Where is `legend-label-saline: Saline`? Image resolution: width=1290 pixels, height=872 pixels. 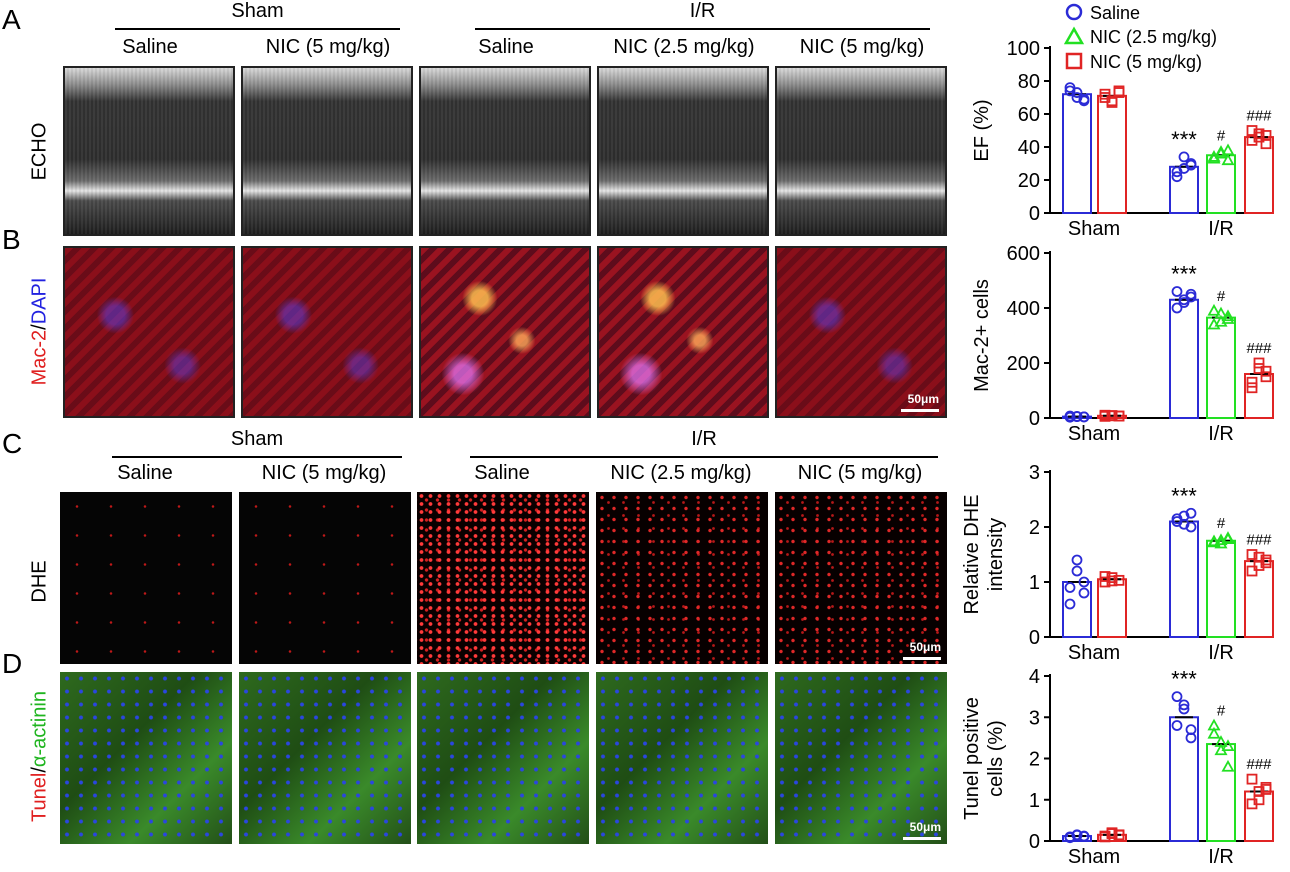 legend-label-saline: Saline is located at coordinates (1115, 13).